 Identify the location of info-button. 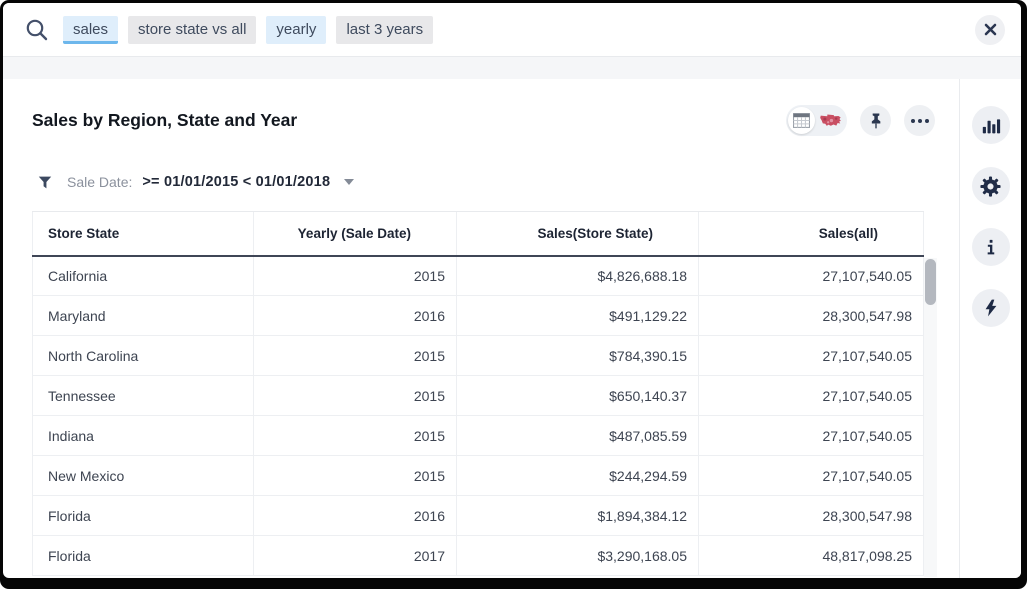
(990, 247).